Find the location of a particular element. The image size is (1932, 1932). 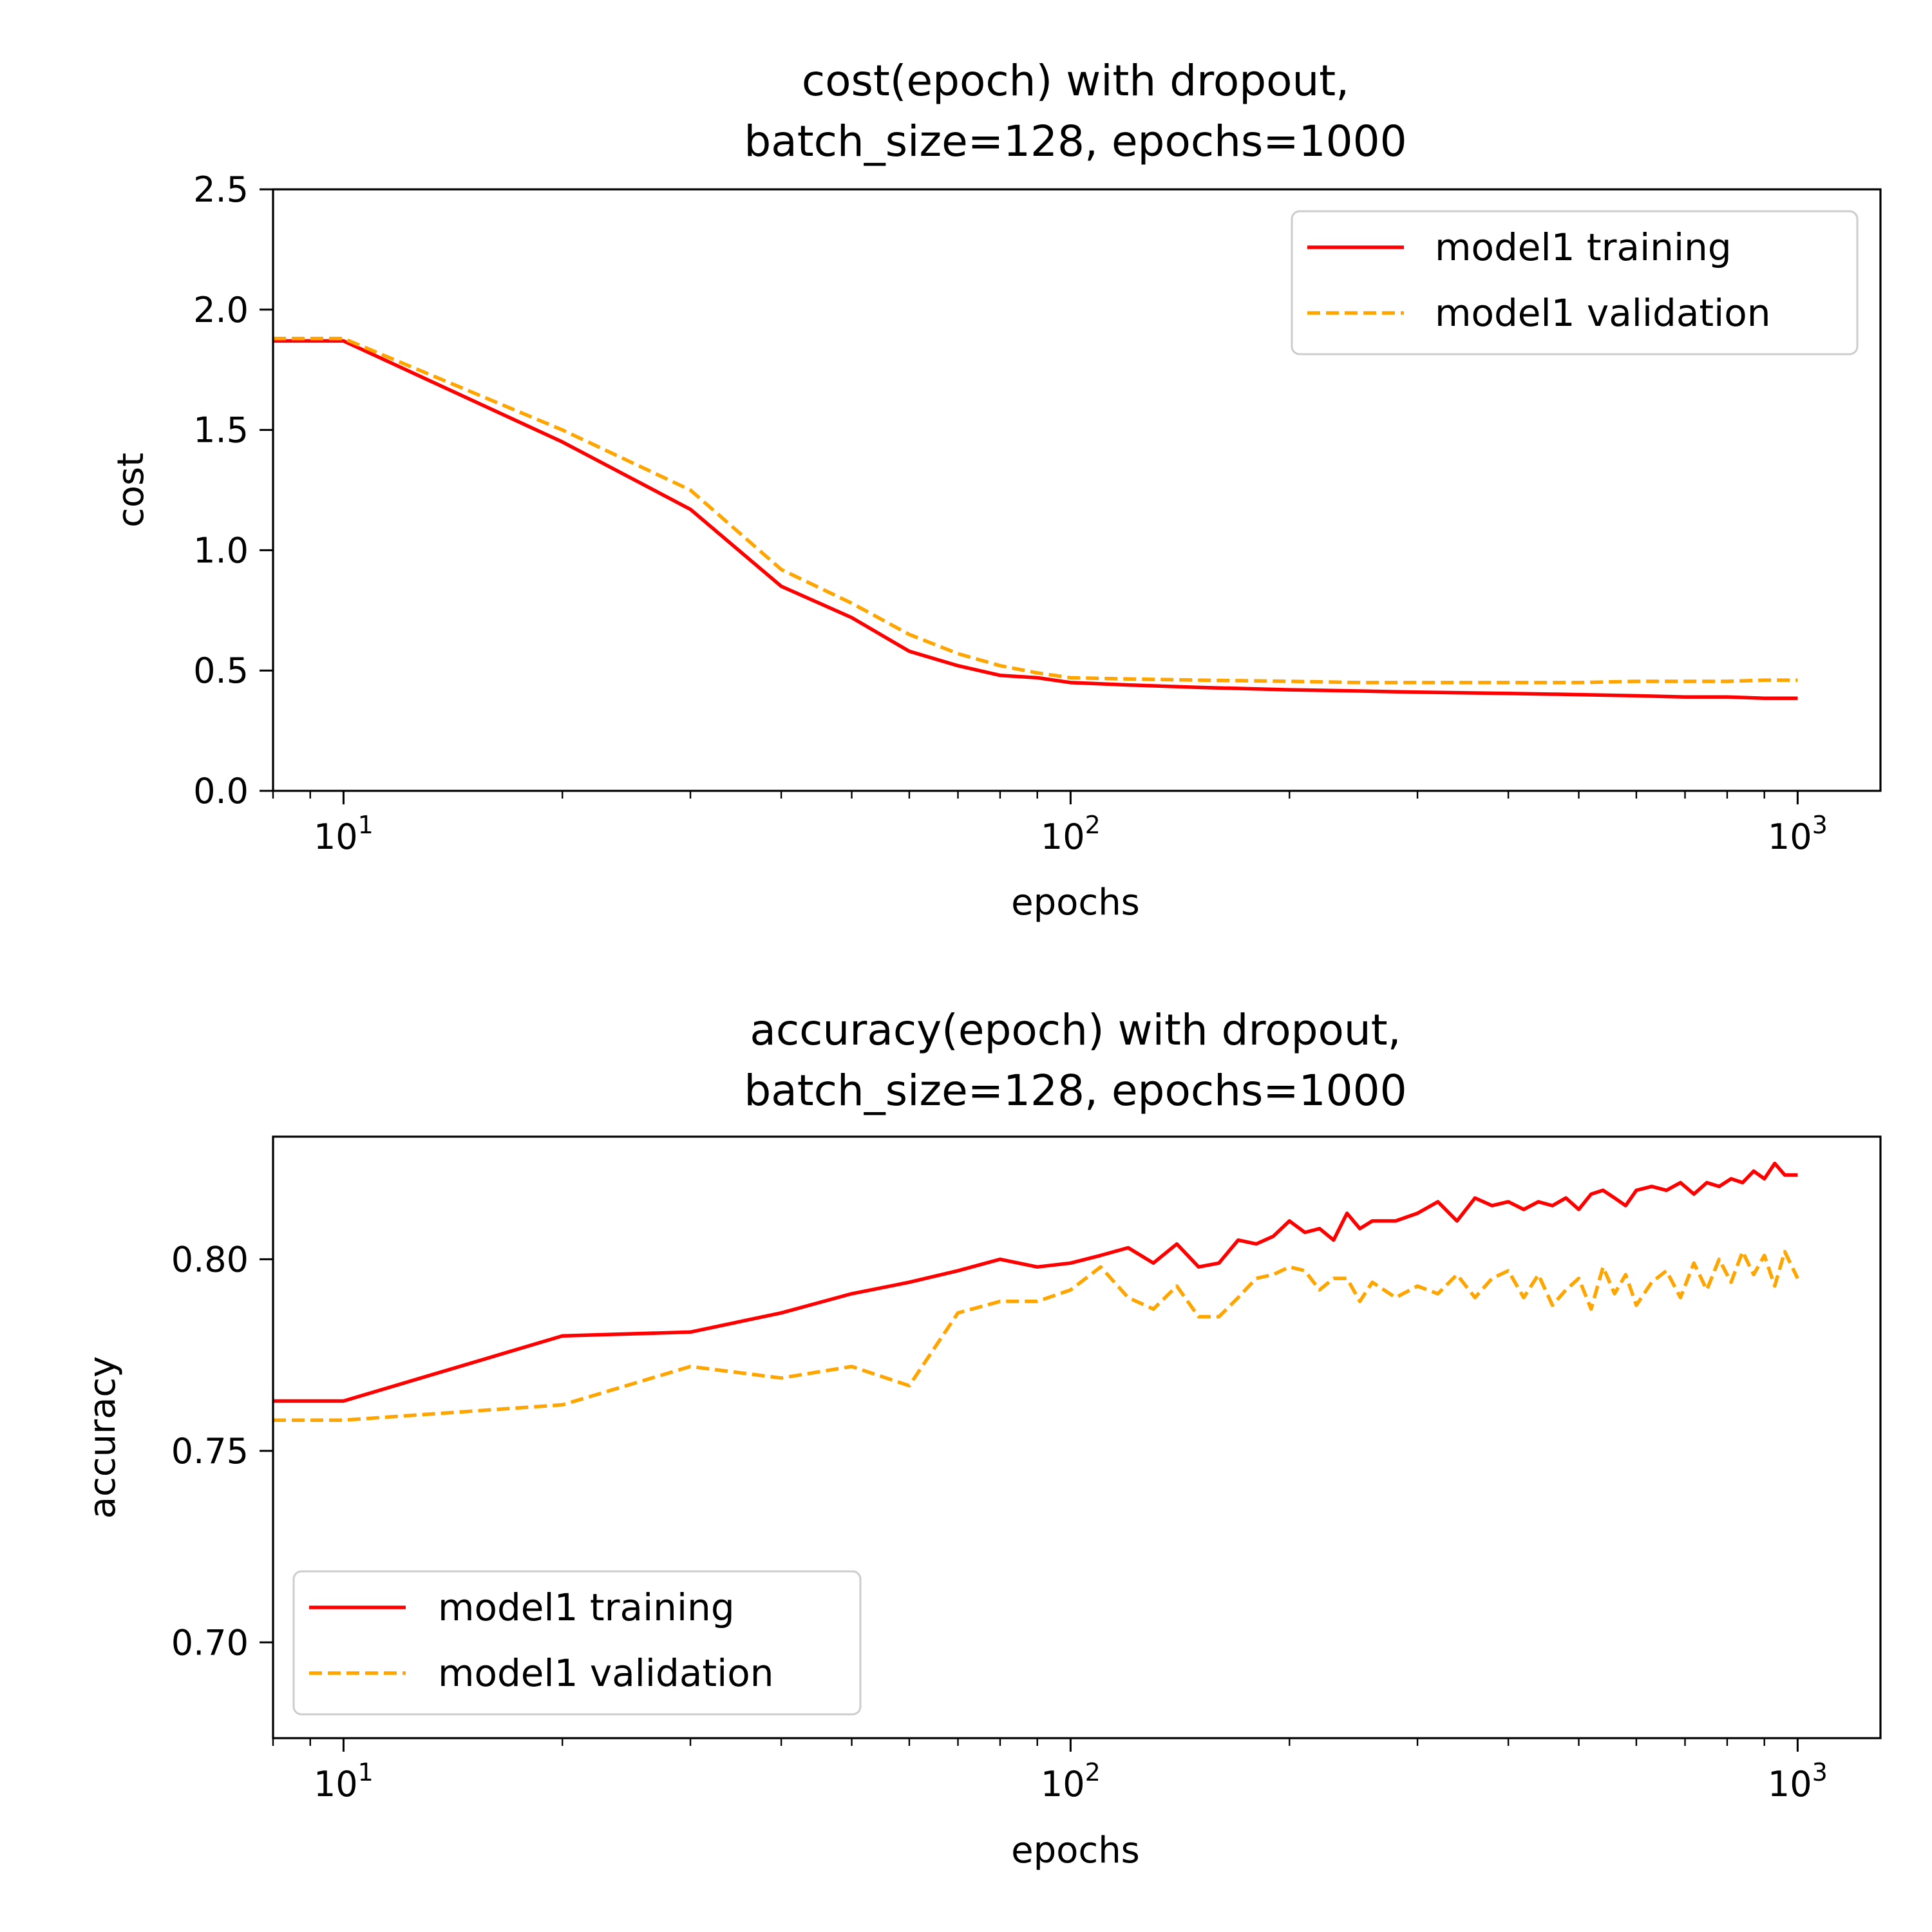

accuracy-legend-training-label: model1 training is located at coordinates (587, 1607).